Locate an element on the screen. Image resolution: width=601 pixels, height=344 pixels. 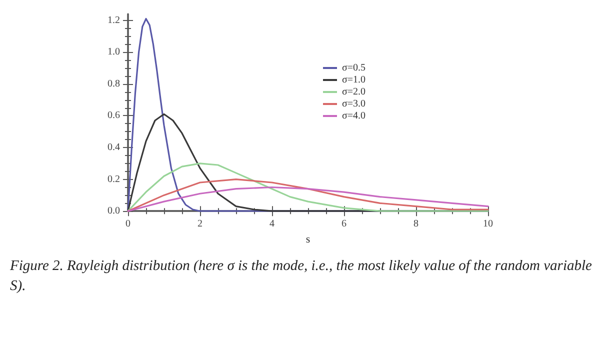
x-tick-label: 2 is located at coordinates (200, 224).